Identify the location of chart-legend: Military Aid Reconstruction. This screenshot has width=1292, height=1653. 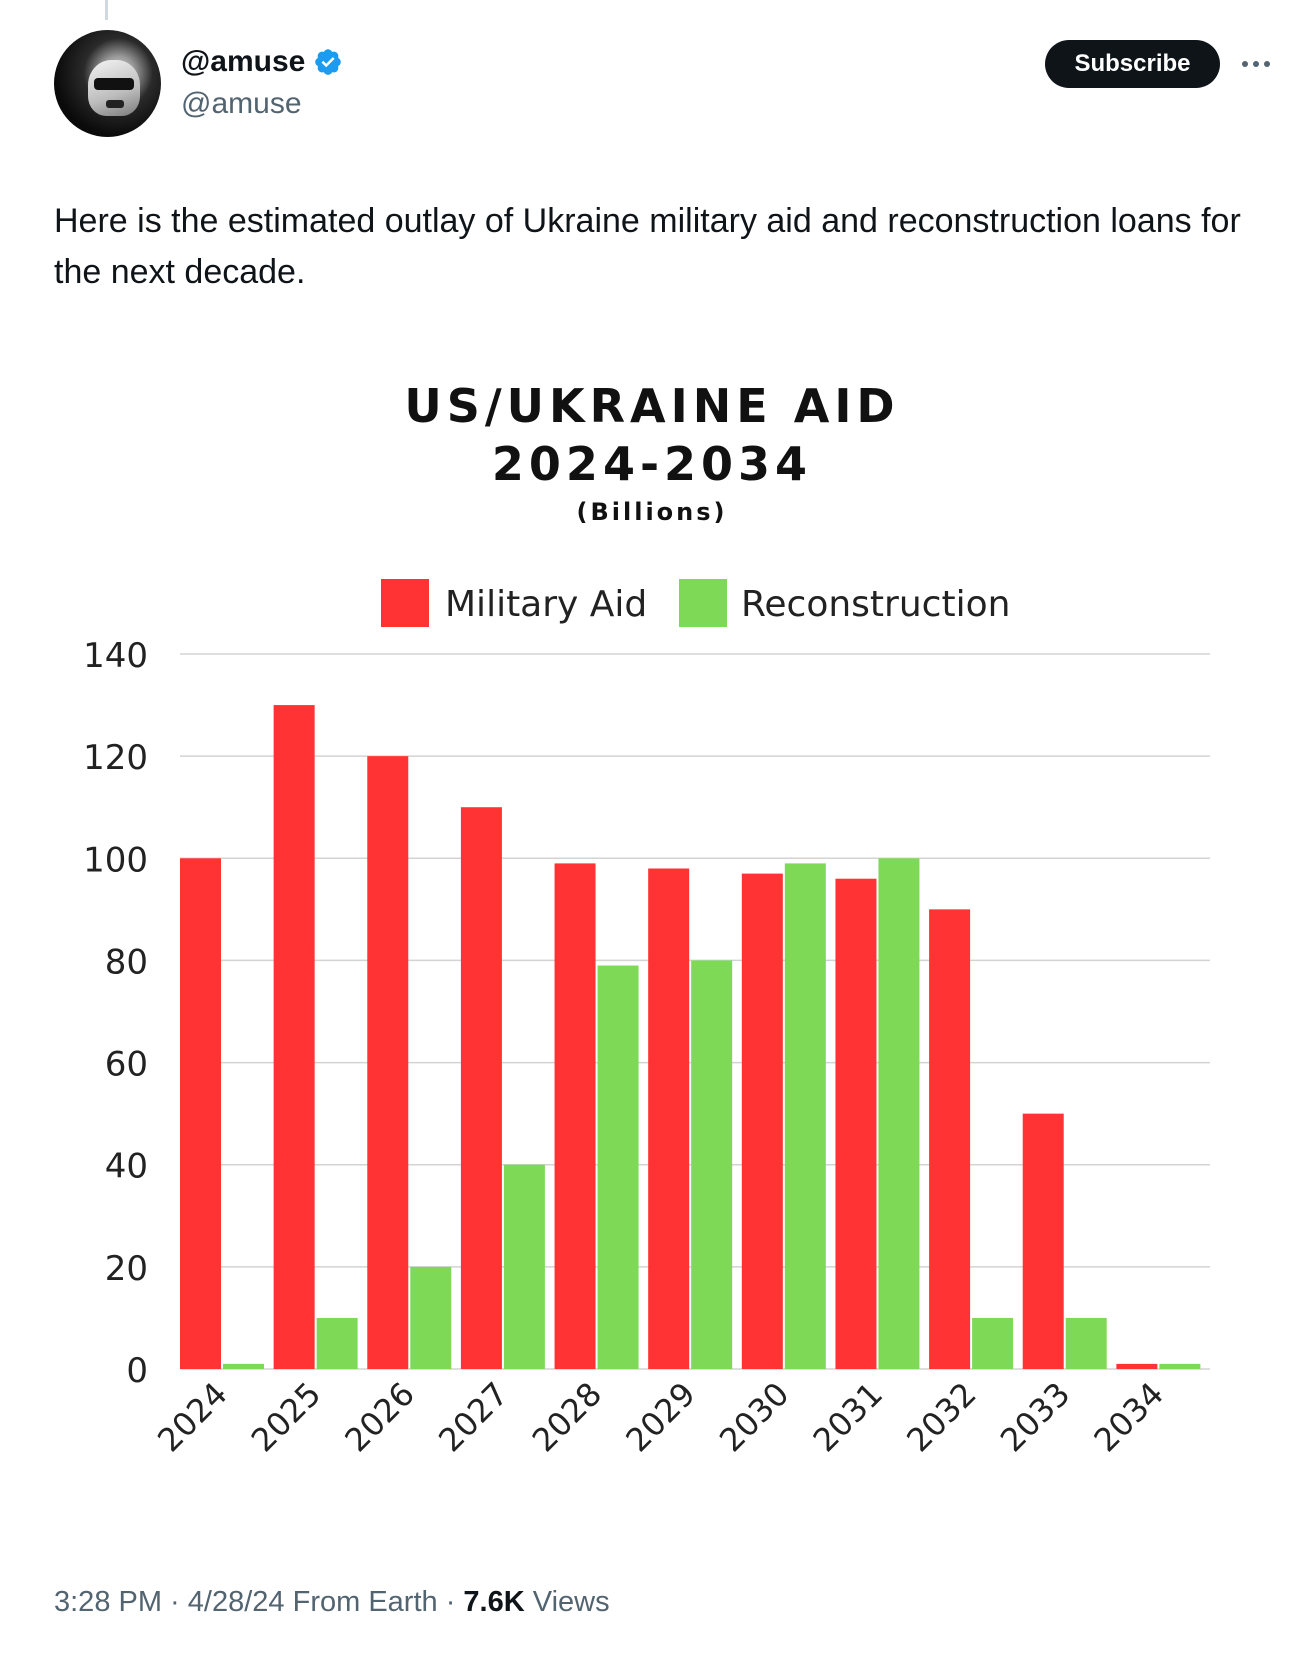
(695, 603).